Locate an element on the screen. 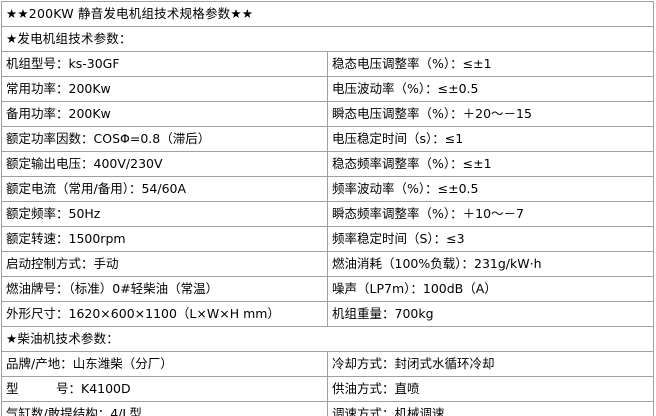 Image resolution: width=656 pixels, height=416 pixels. table-row: 额定功率因数：COSΦ=0.8（滞后） 电压稳定时间（s）：≤1 is located at coordinates (327, 139).